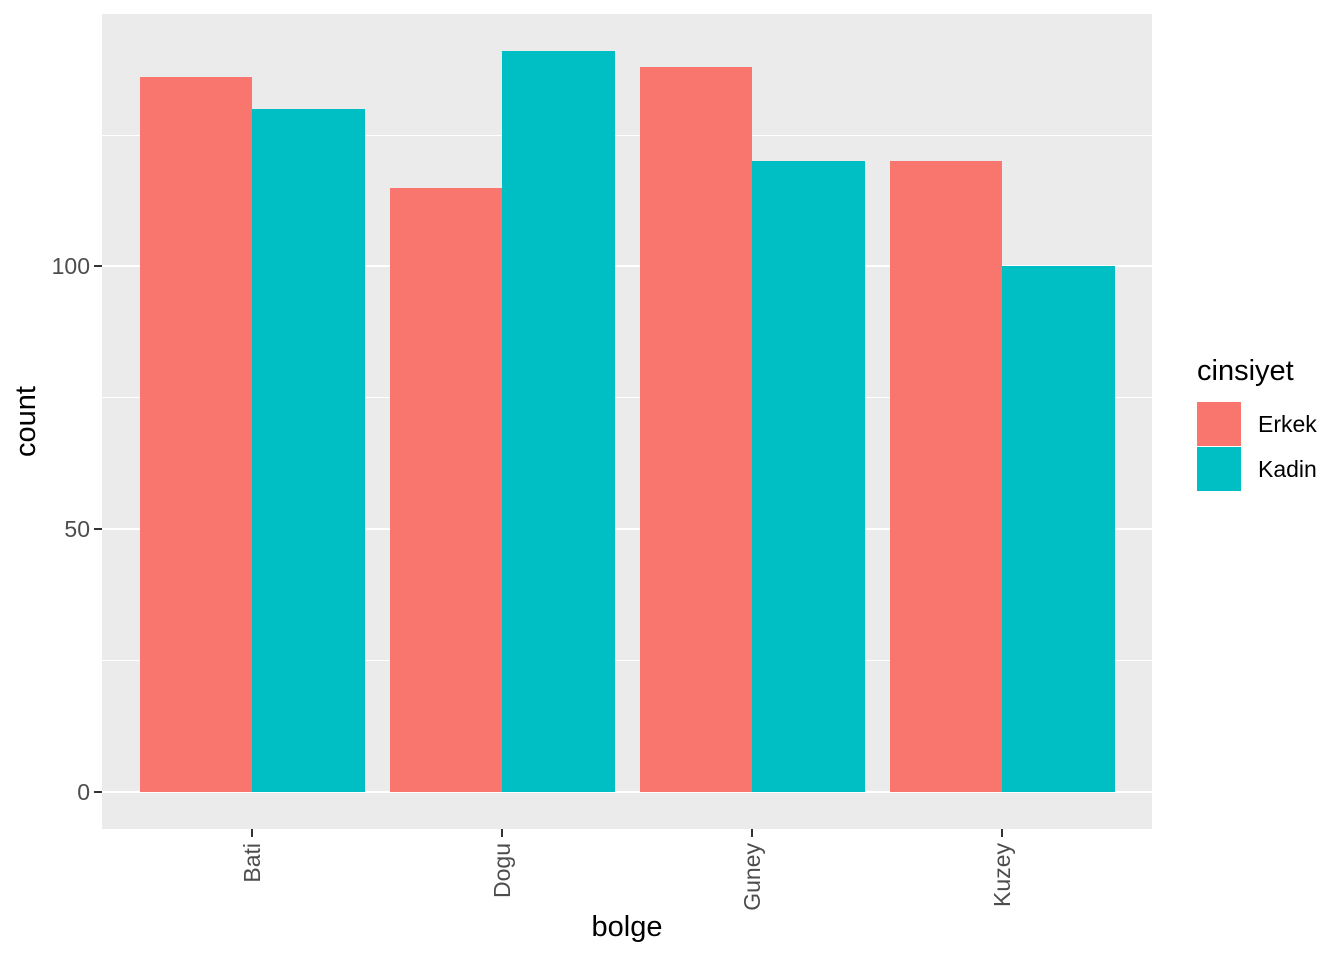 Image resolution: width=1344 pixels, height=960 pixels. I want to click on x-tick-Dogu, so click(502, 833).